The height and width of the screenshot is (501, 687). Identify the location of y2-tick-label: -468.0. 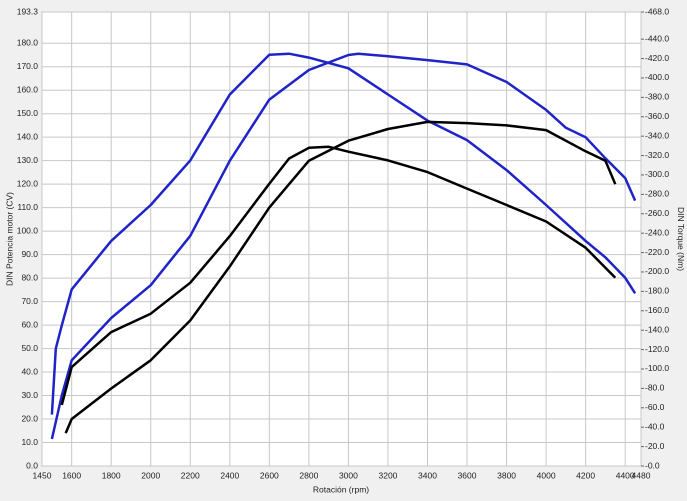
(657, 11).